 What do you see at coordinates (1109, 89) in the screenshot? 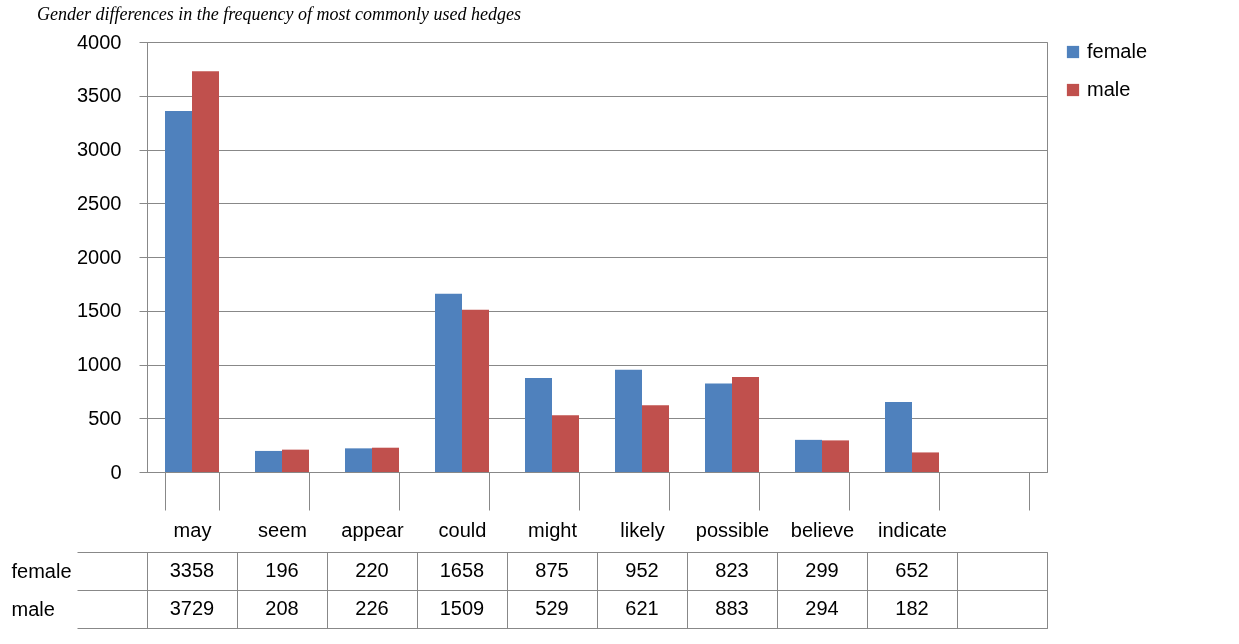
I see `legend-label: male` at bounding box center [1109, 89].